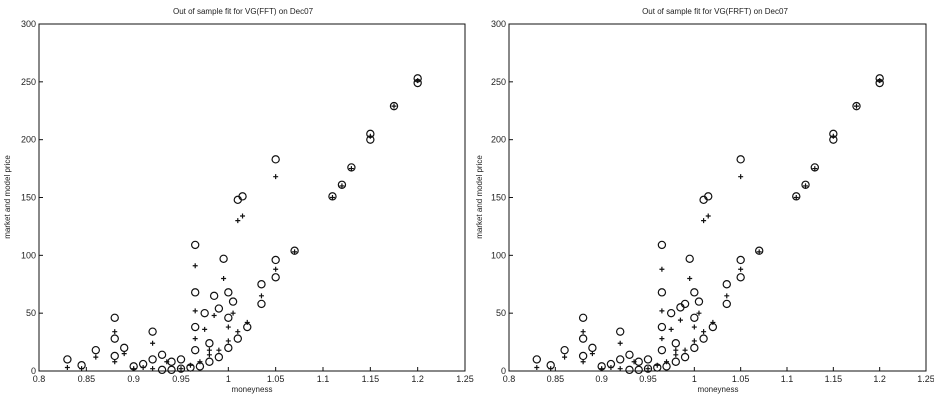  Describe the element at coordinates (879, 379) in the screenshot. I see `x-tick-label: 1.2` at that location.